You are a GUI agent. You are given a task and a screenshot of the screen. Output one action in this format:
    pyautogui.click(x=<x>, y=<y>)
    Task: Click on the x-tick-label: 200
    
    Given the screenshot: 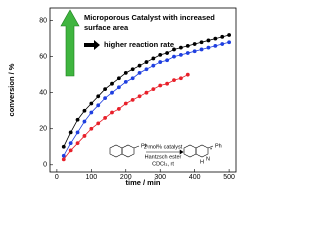 What is the action you would take?
    pyautogui.click(x=126, y=177)
    